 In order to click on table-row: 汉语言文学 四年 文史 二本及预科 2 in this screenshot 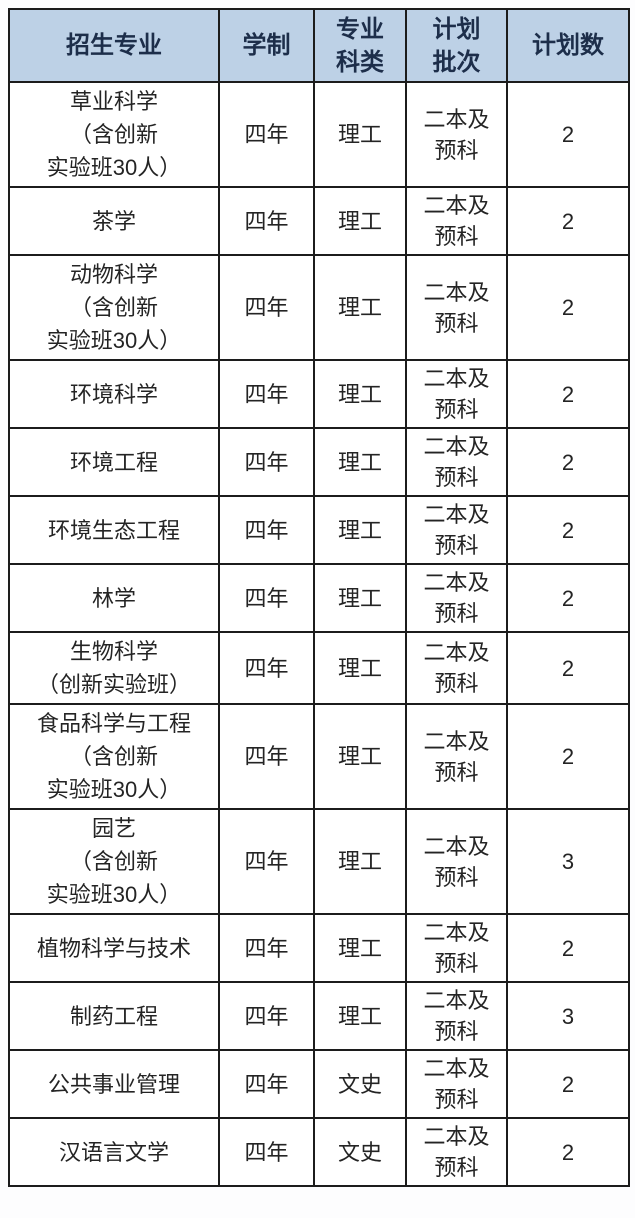, I will do `click(319, 1152)`.